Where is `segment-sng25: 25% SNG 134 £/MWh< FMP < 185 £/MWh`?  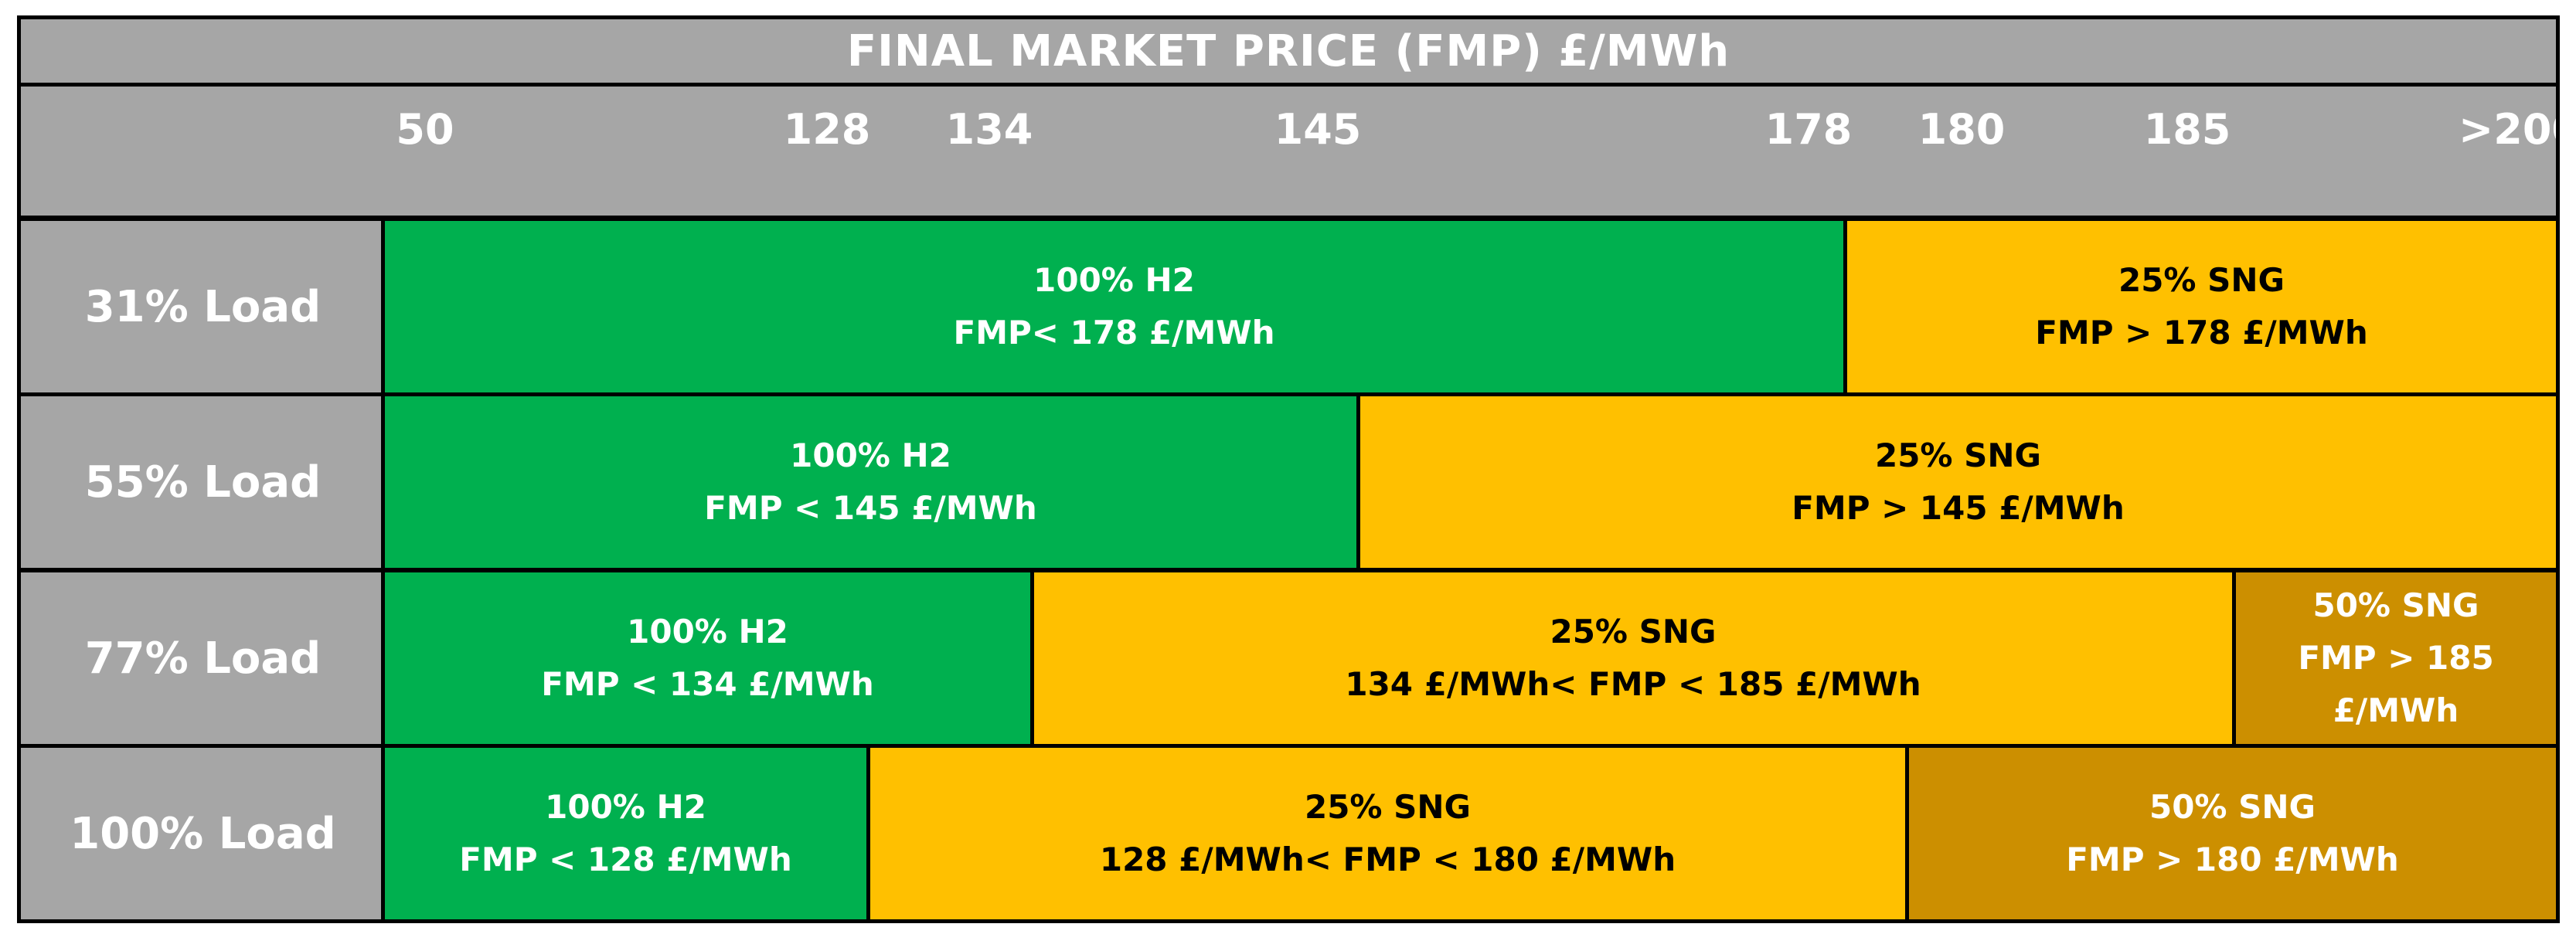
segment-sng25: 25% SNG 134 £/MWh< FMP < 185 £/MWh is located at coordinates (1633, 658).